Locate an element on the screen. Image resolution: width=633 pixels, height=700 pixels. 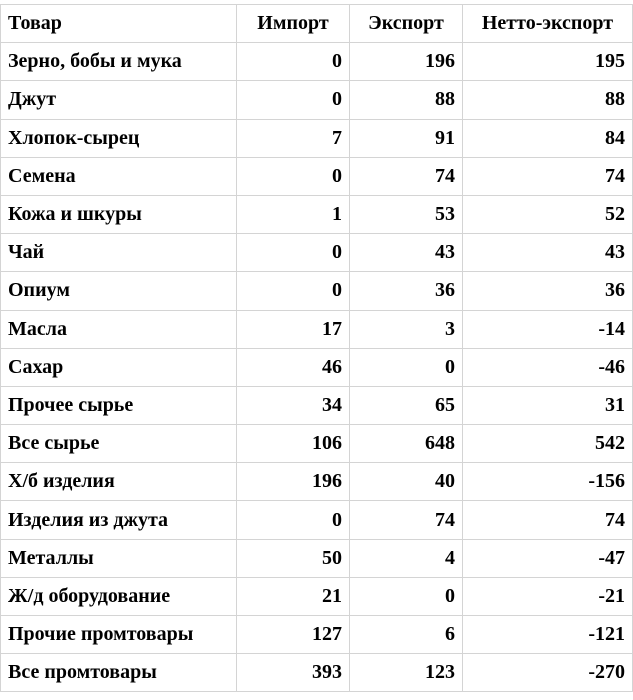
cell-export: 648 is located at coordinates (406, 444).